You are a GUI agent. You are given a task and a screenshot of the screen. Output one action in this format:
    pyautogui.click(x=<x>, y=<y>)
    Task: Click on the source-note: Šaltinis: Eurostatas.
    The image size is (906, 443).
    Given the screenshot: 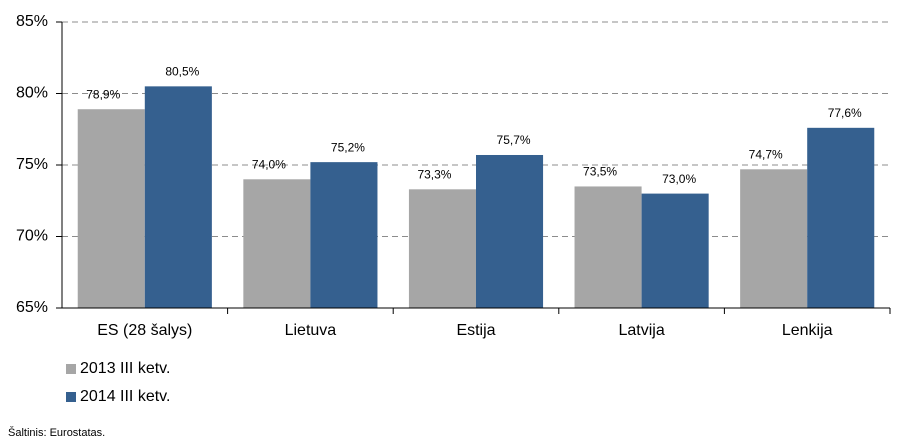 What is the action you would take?
    pyautogui.click(x=56, y=432)
    